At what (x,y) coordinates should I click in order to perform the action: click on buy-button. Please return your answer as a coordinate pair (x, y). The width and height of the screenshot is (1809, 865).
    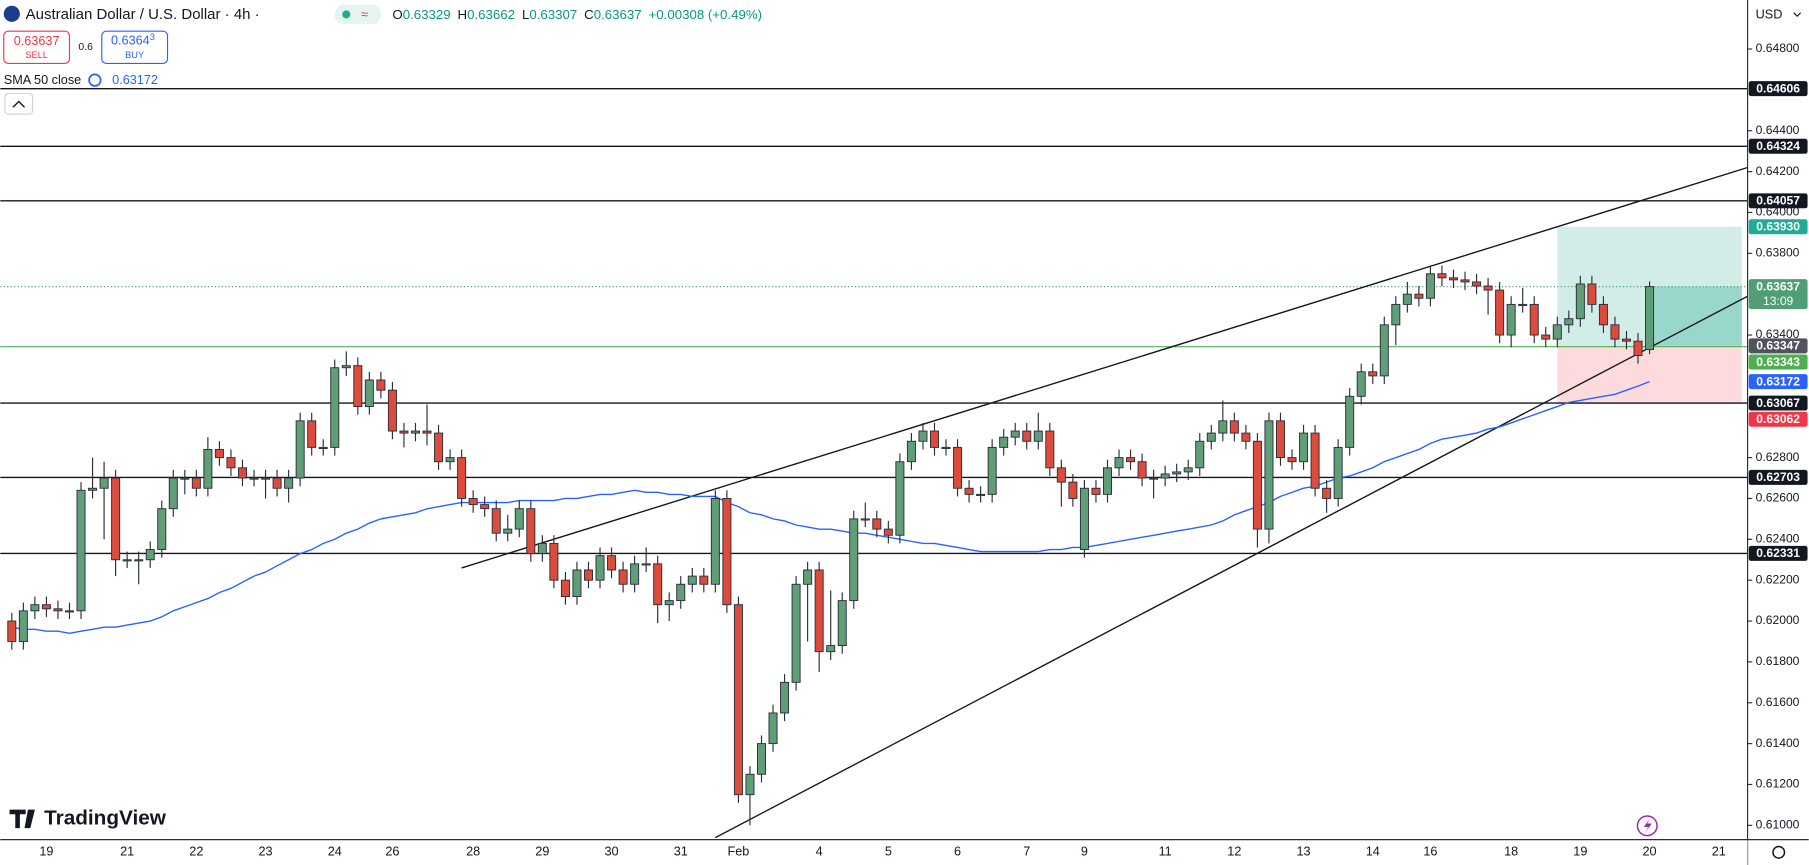
    Looking at the image, I should click on (135, 47).